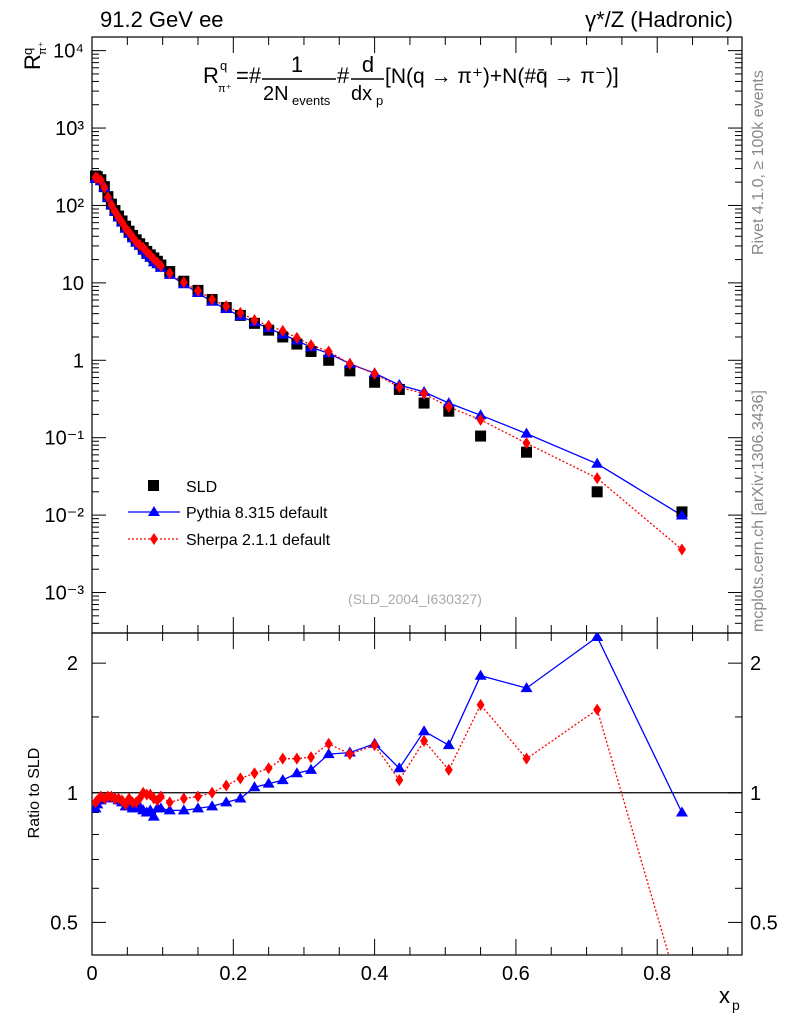 The height and width of the screenshot is (1024, 786). I want to click on x-axis-label: x p, so click(729, 998).